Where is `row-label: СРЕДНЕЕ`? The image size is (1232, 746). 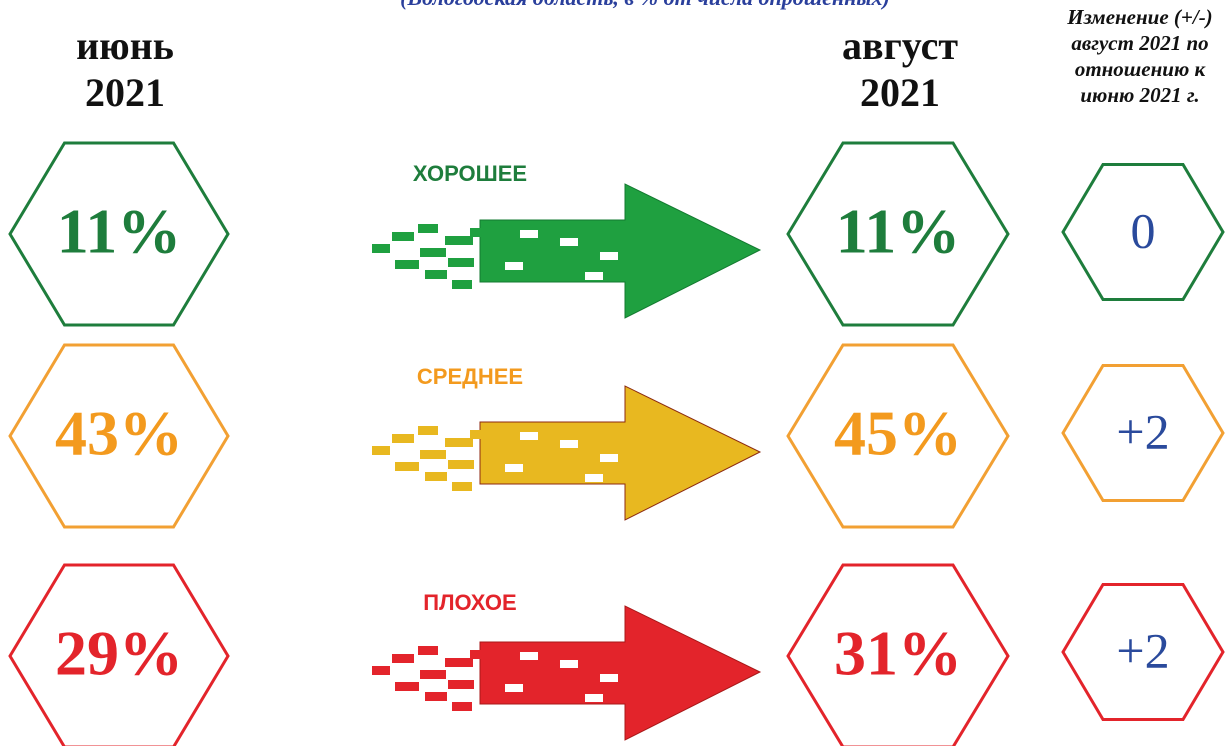 row-label: СРЕДНЕЕ is located at coordinates (470, 376).